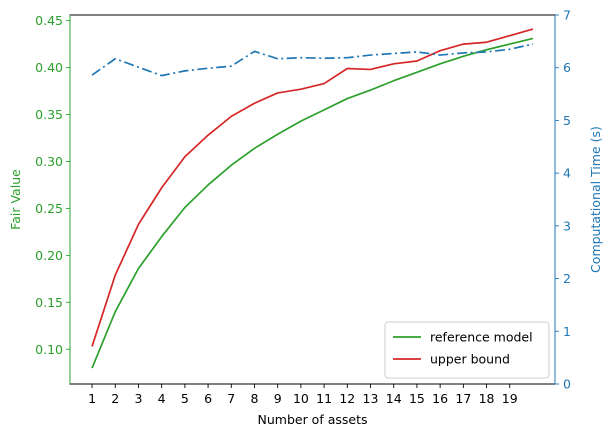 Image resolution: width=614 pixels, height=438 pixels. What do you see at coordinates (567, 67) in the screenshot?
I see `y-right-tick-label: 6` at bounding box center [567, 67].